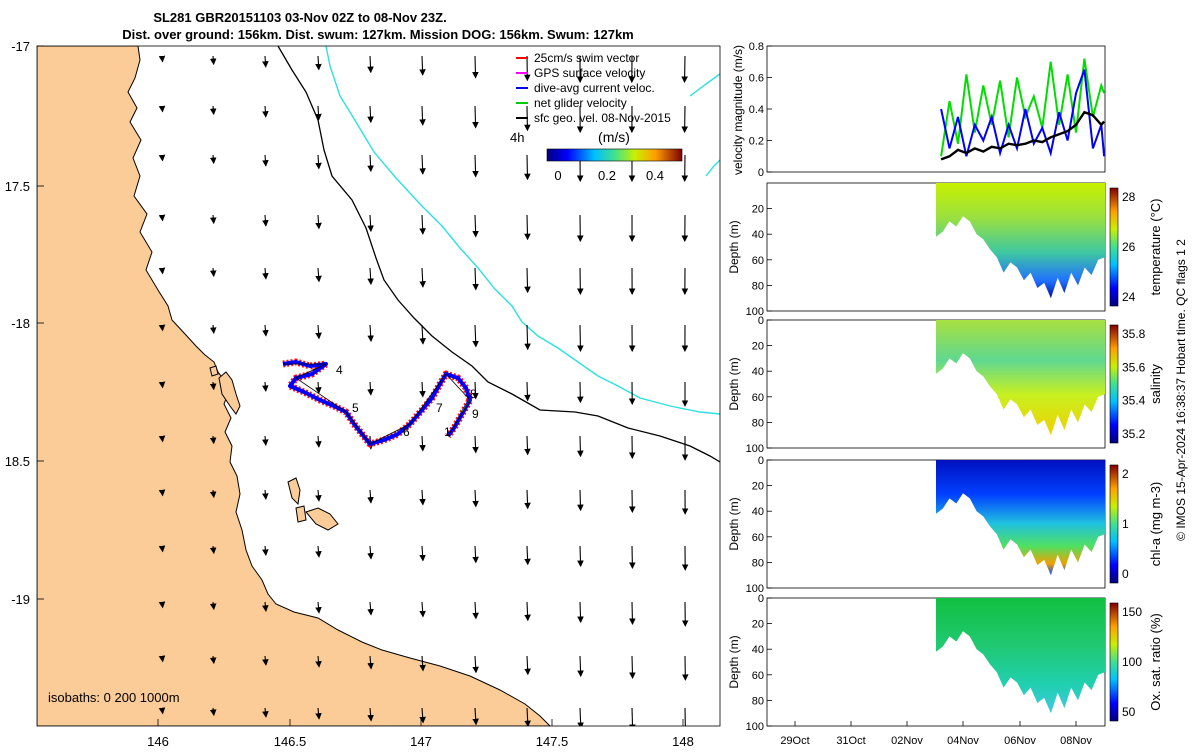  I want to click on lon-tick-label: 146, so click(158, 741).